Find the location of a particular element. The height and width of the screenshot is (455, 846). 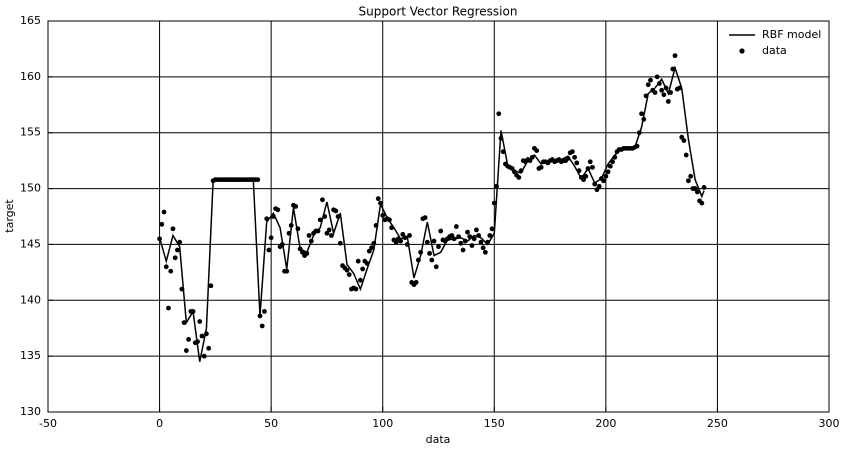

y-axis-label: target is located at coordinates (9, 216).